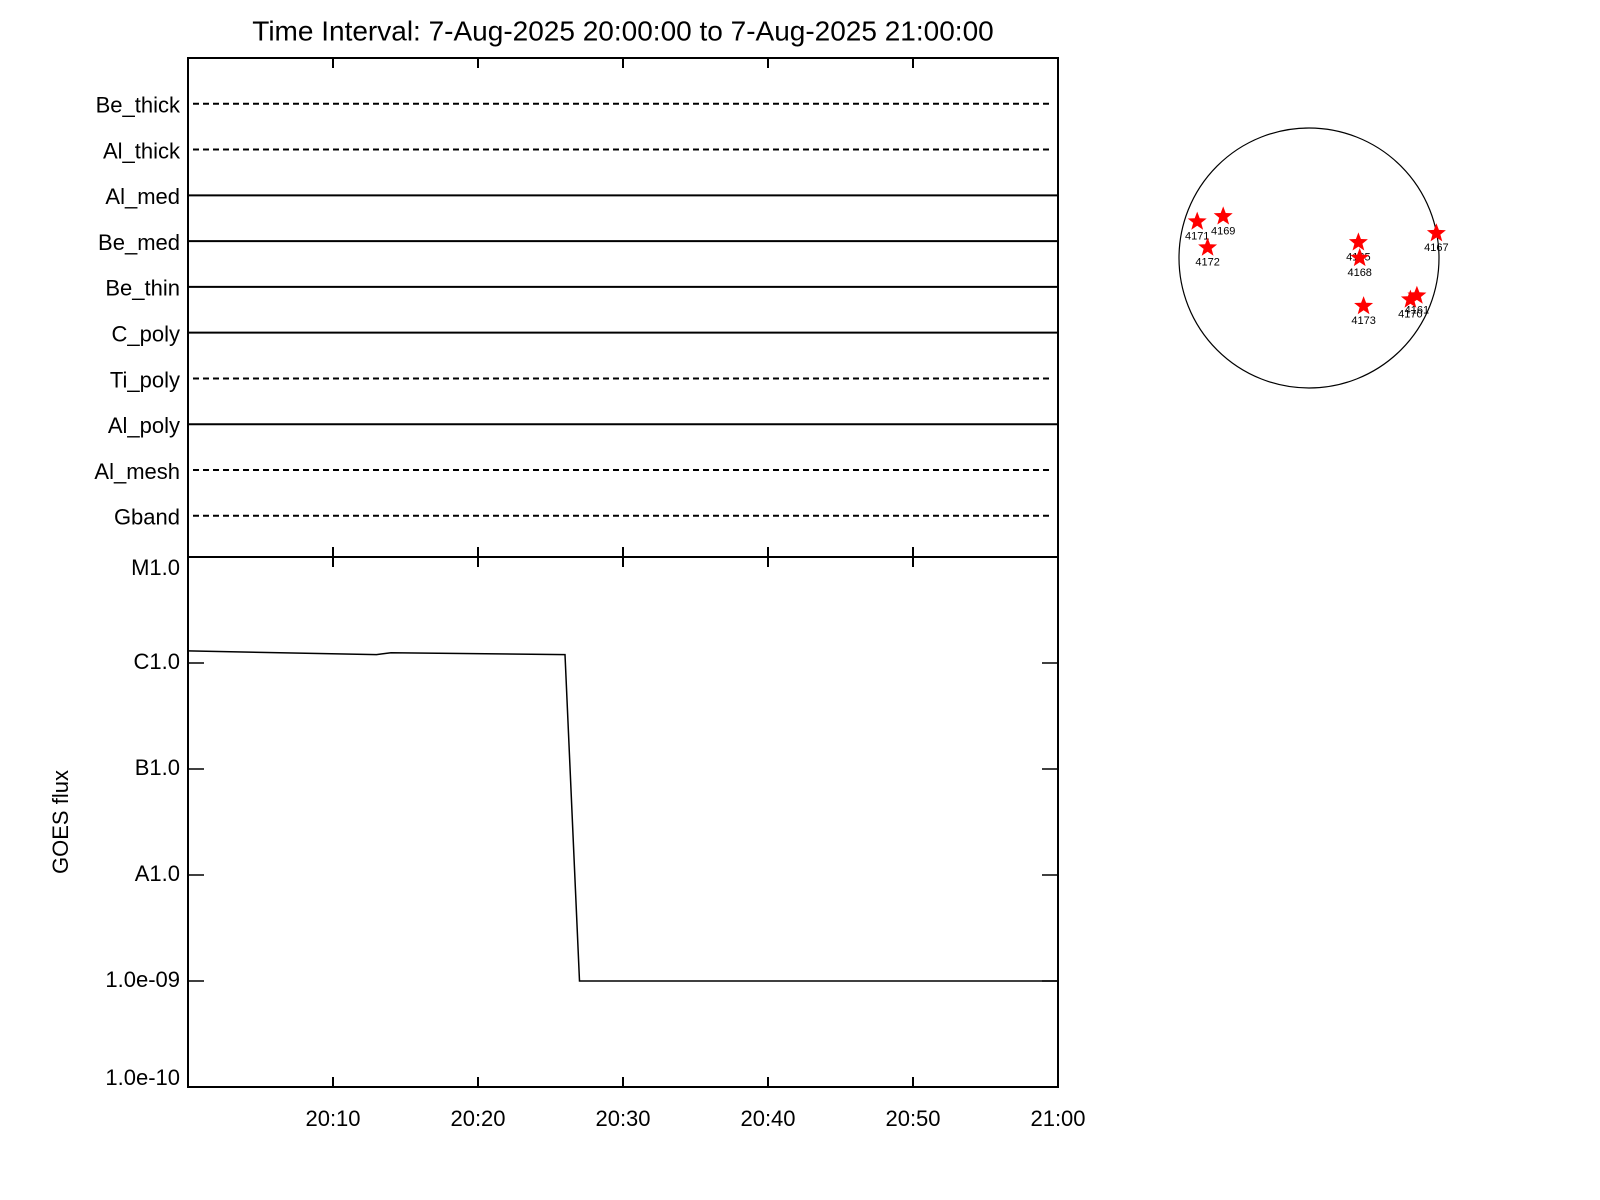  I want to click on x-tick-label: 20:10, so click(332, 1118).